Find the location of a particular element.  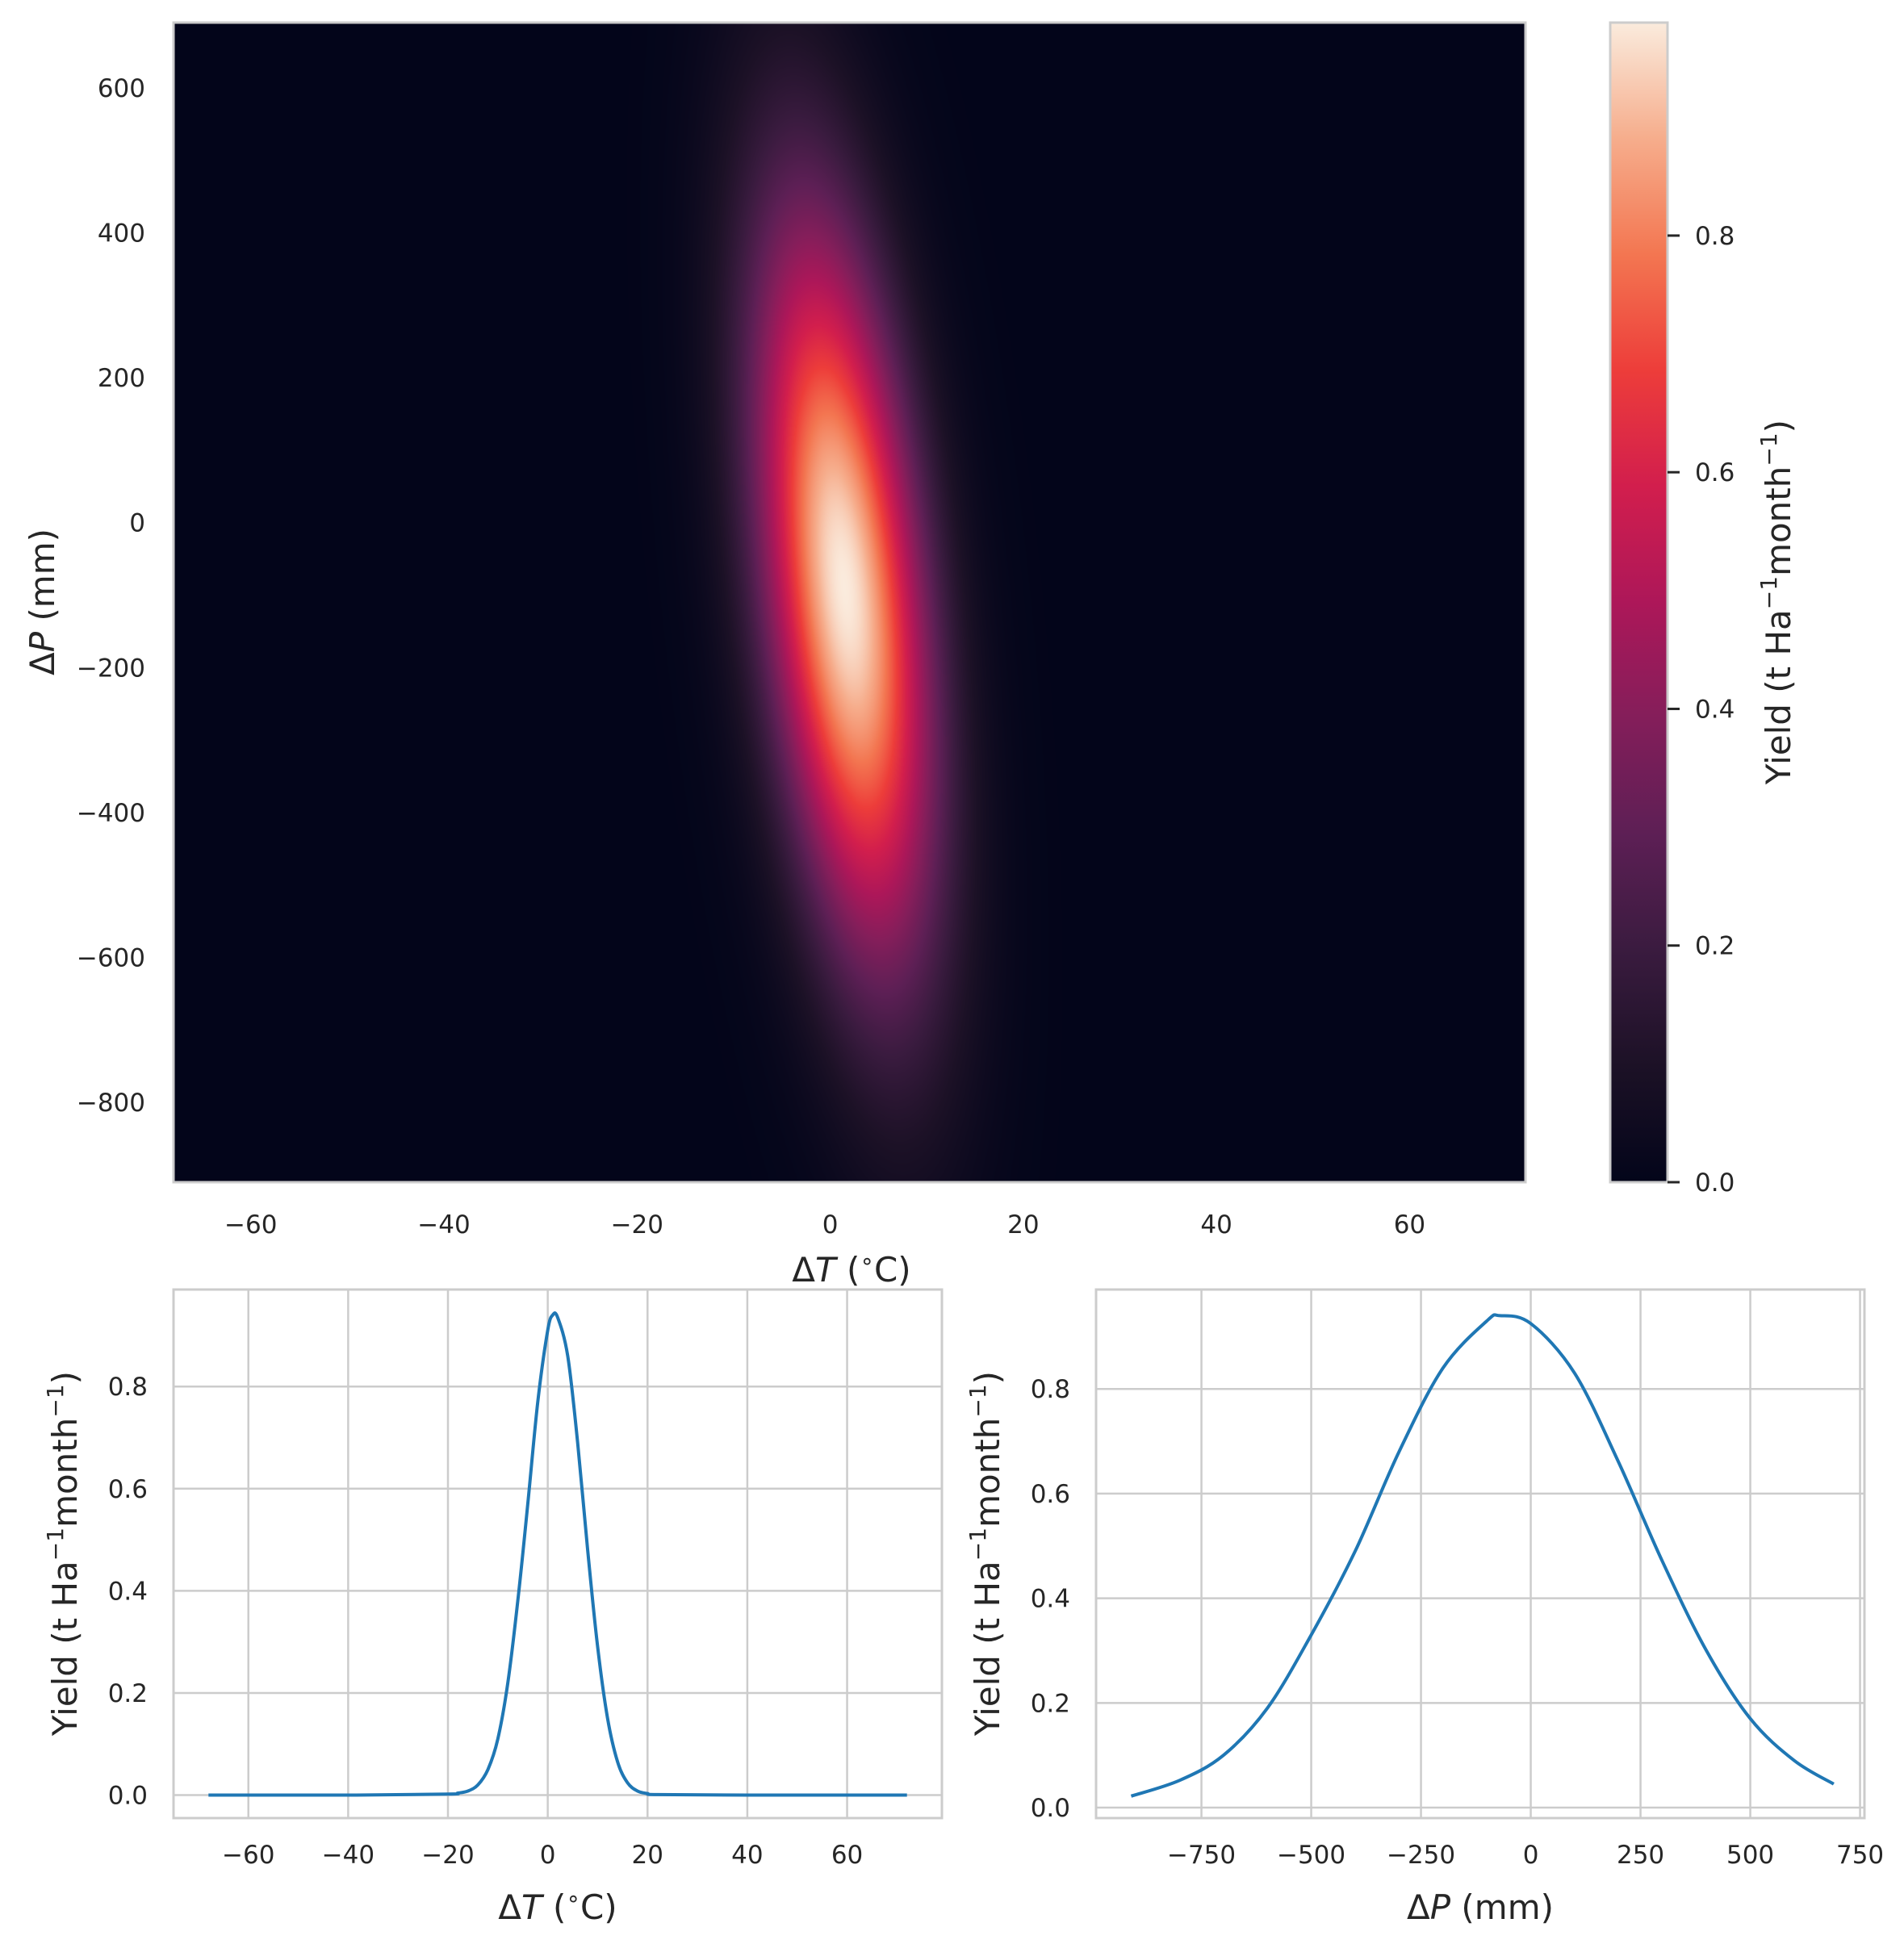

yield-vs-dt-grid is located at coordinates (558, 1554).